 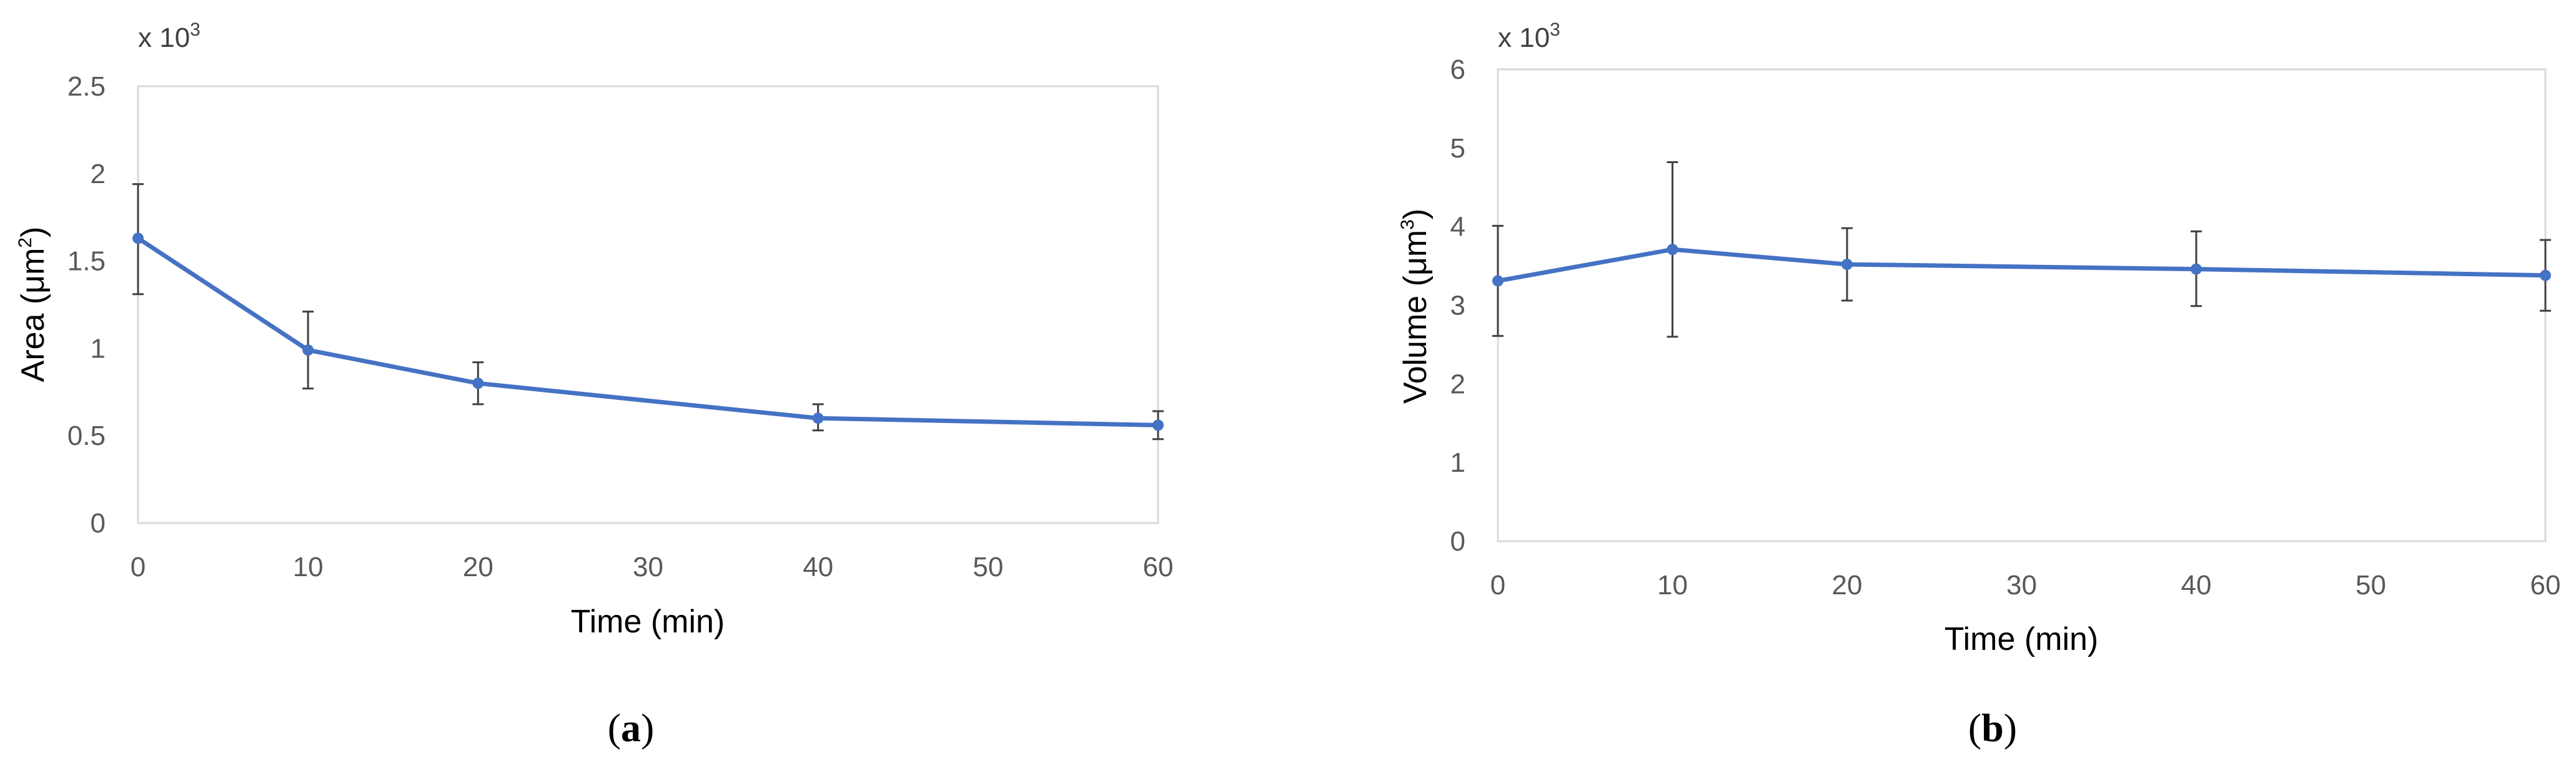 I want to click on chart-a-points, so click(x=648, y=332).